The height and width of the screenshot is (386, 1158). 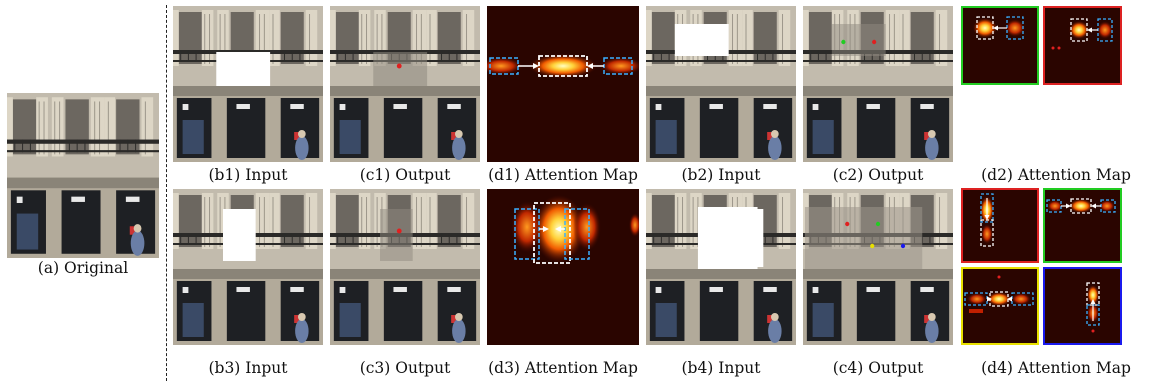 I want to click on attention-map-d3, so click(x=563, y=267).